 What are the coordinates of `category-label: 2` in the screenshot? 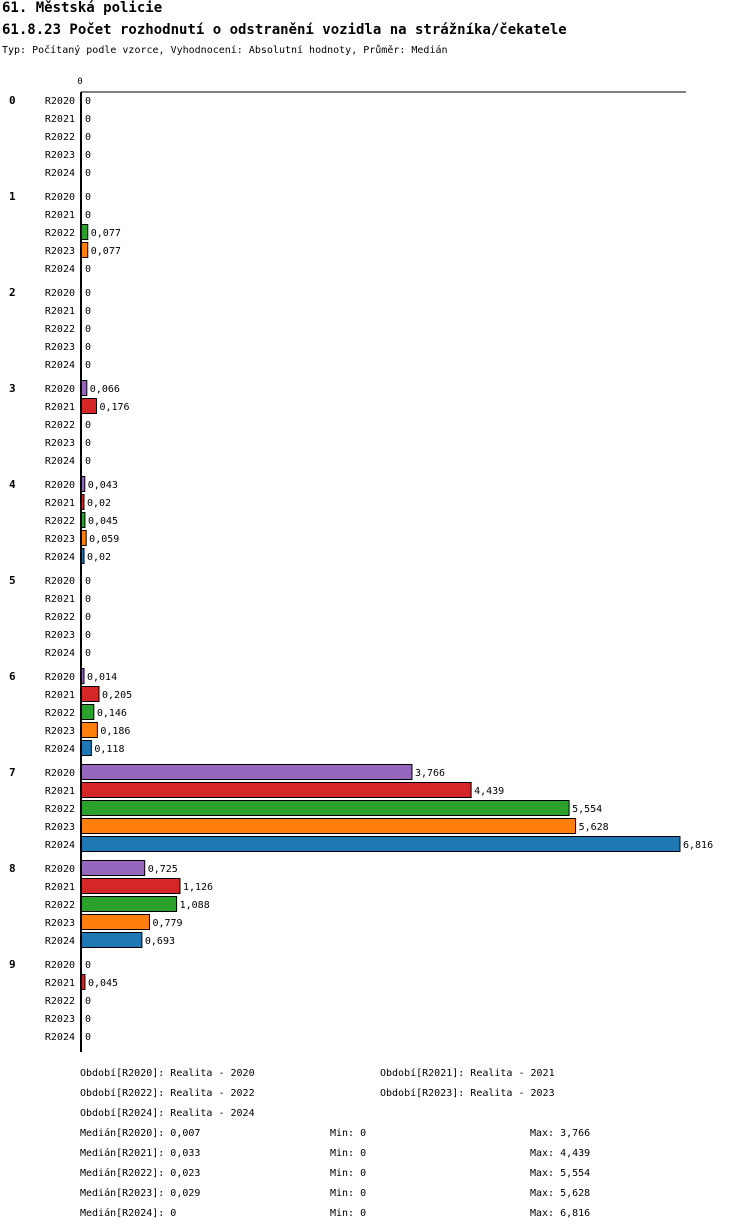 It's located at (12, 292).